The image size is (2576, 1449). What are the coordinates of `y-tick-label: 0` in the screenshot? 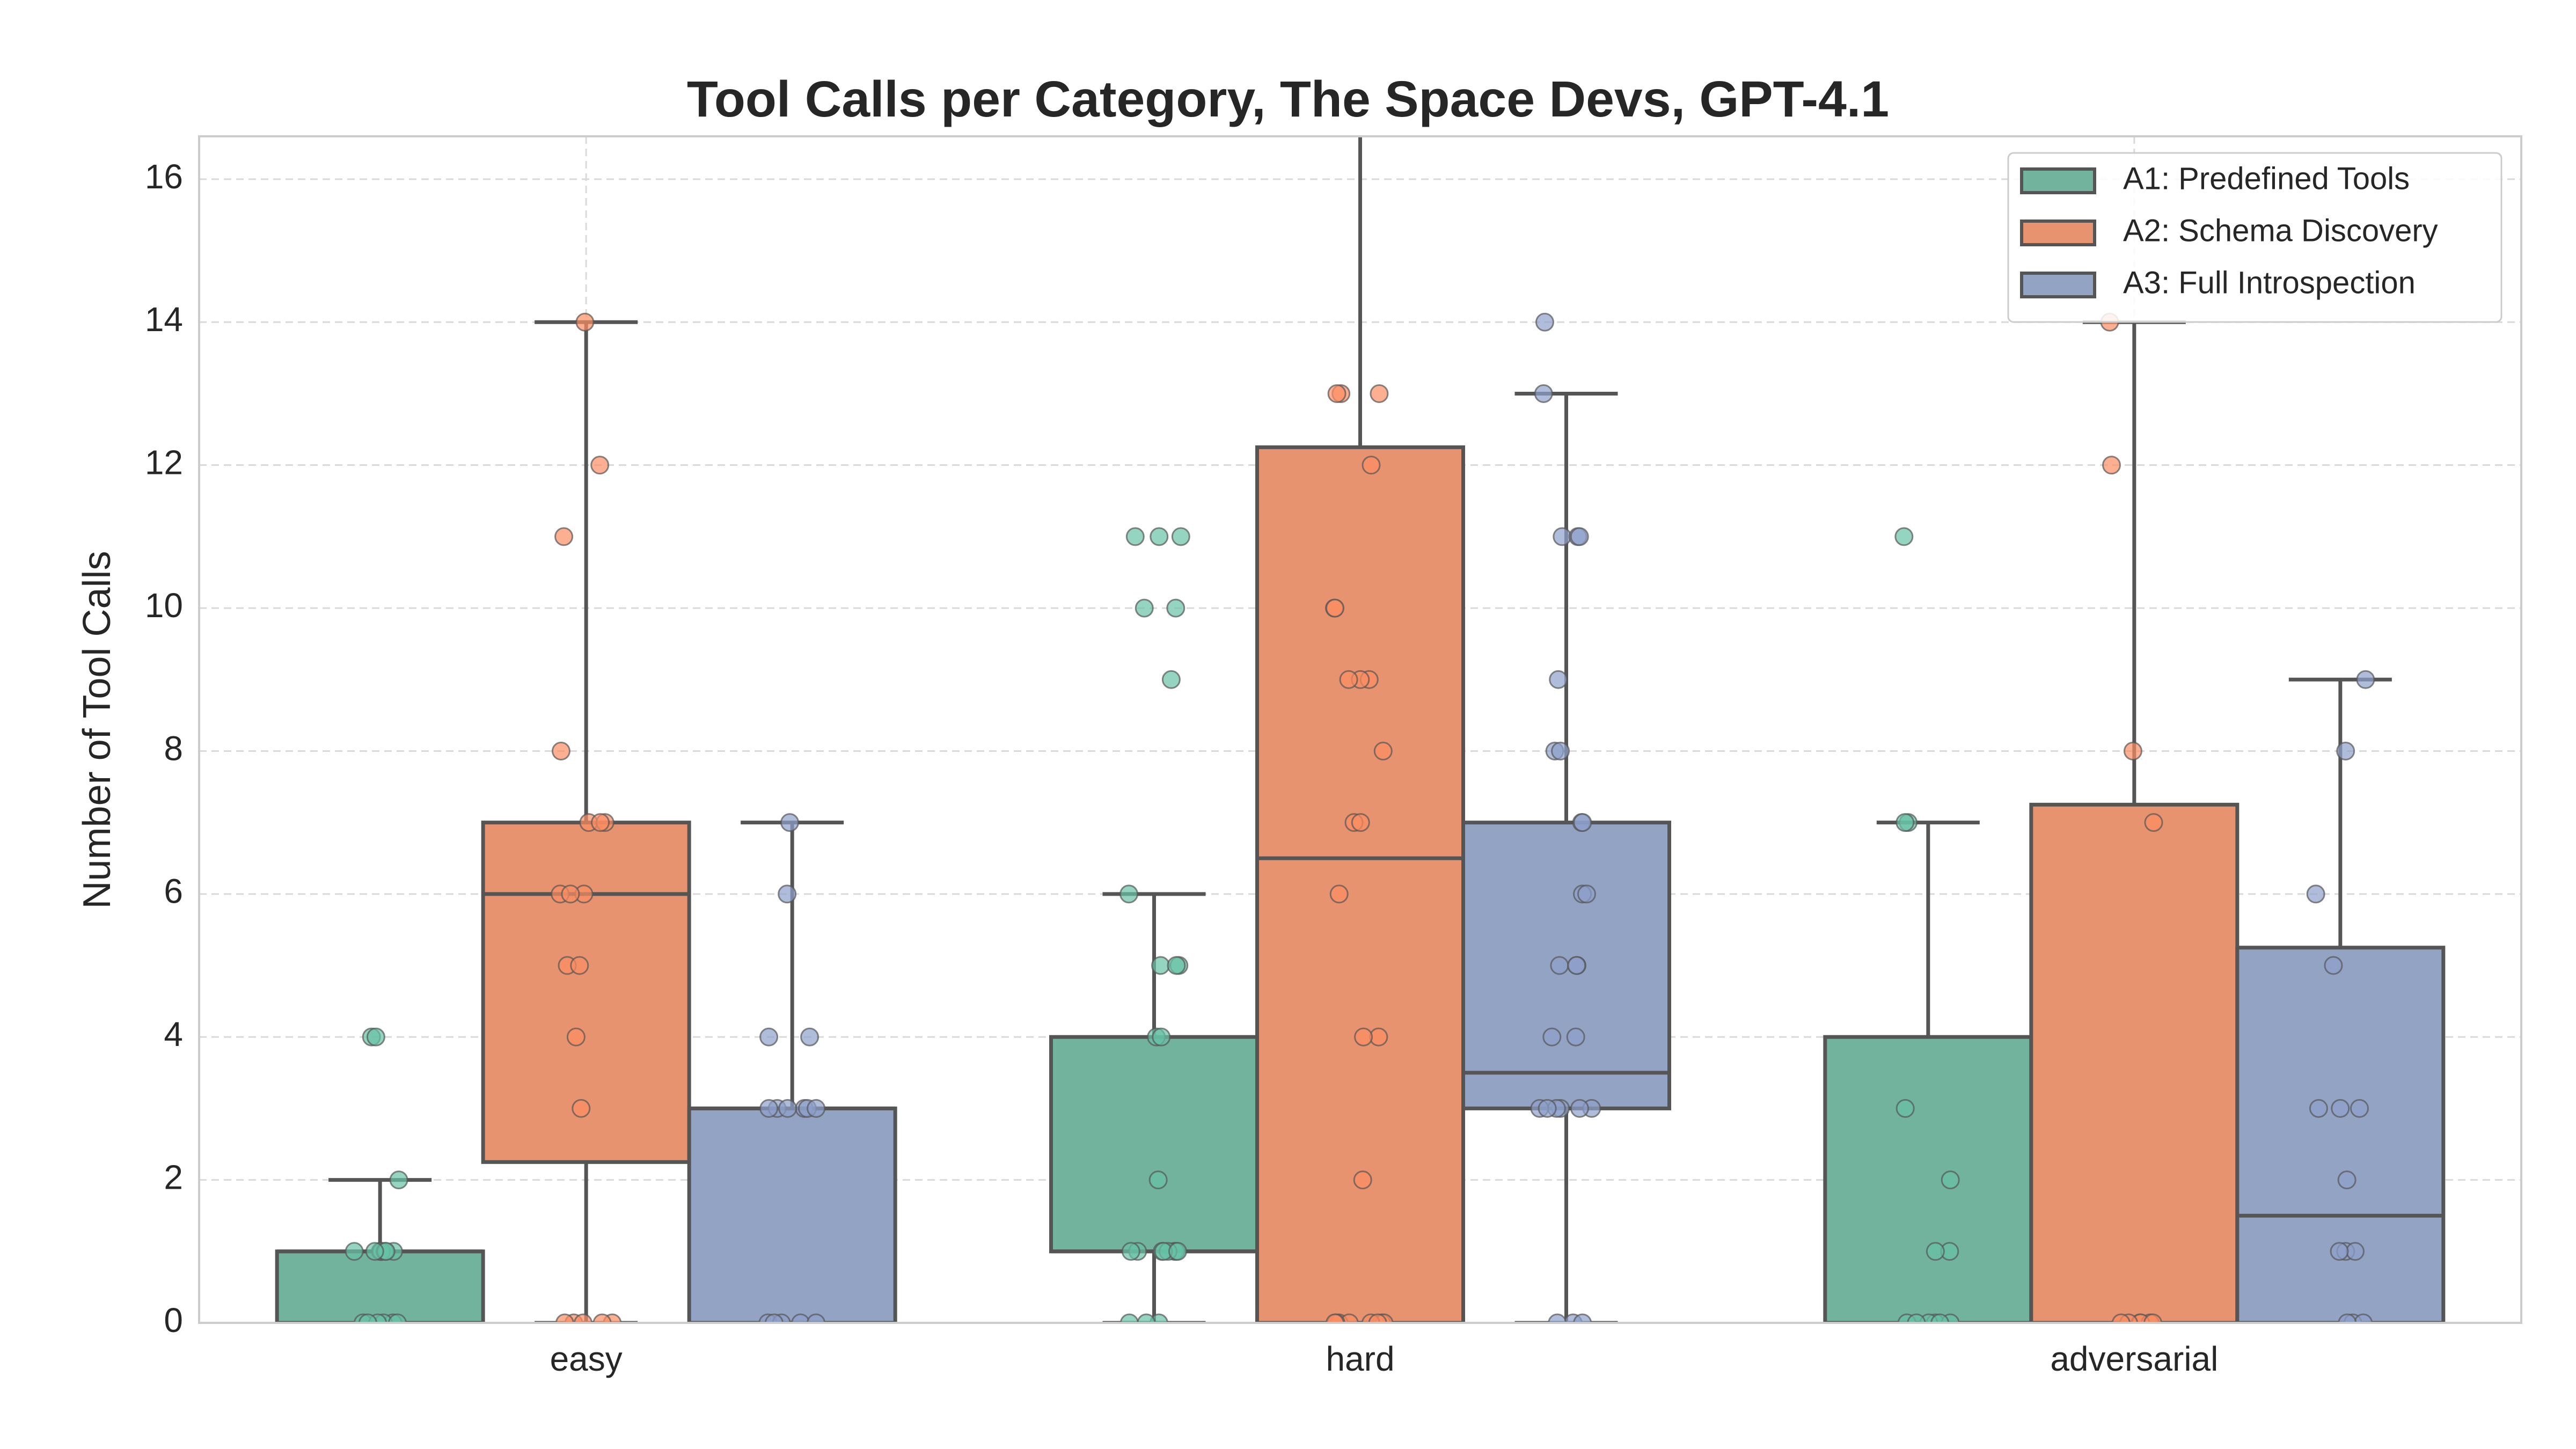 It's located at (173, 1320).